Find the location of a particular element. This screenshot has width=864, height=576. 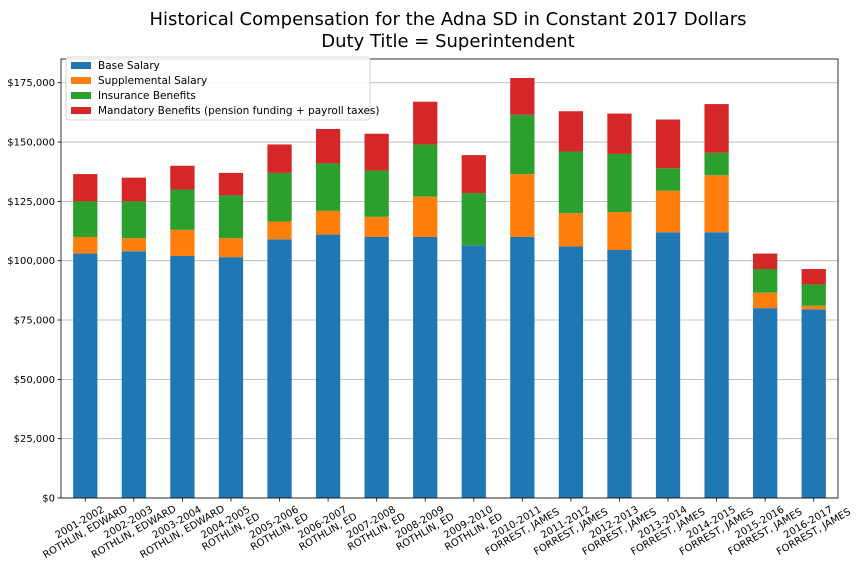

y-tick-label: $100,000 is located at coordinates (31, 261).